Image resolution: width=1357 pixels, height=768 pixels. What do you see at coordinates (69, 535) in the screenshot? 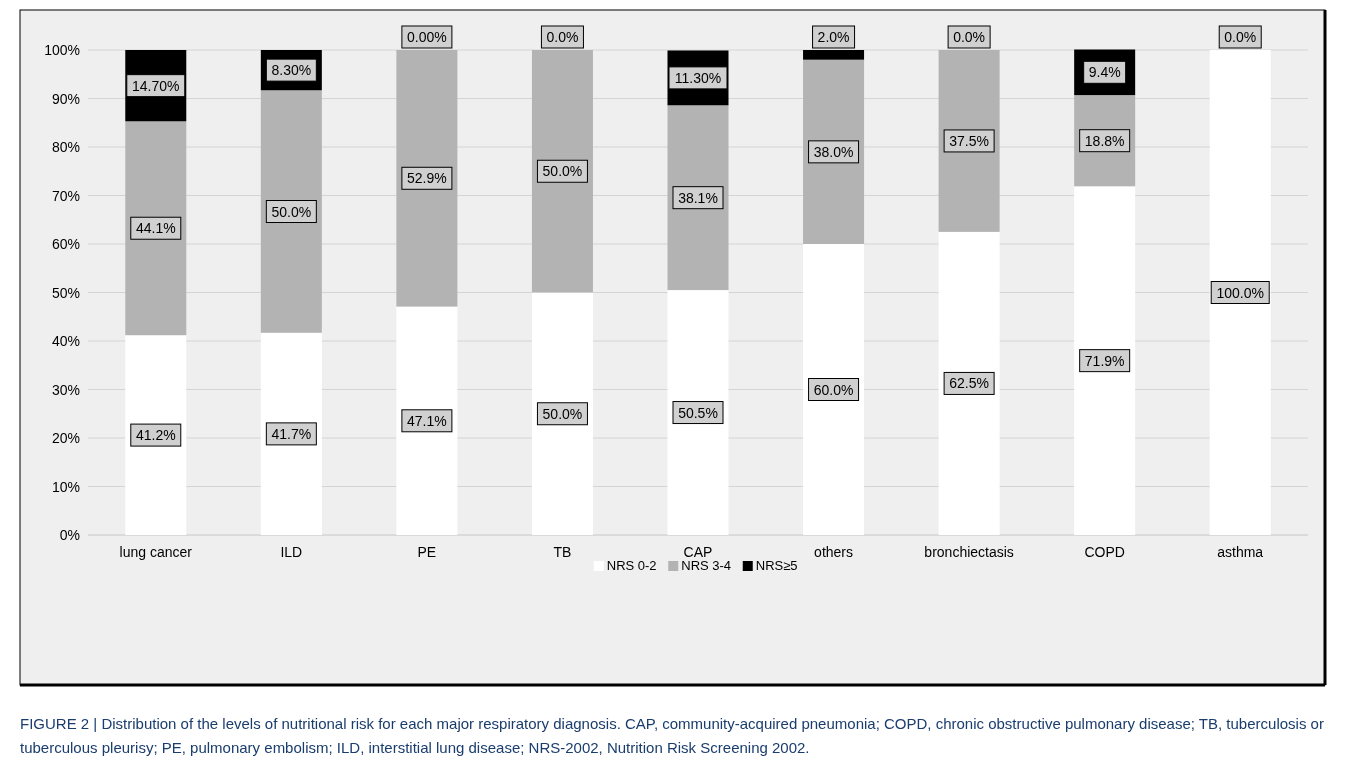
I see `y-tick-label: 0%` at bounding box center [69, 535].